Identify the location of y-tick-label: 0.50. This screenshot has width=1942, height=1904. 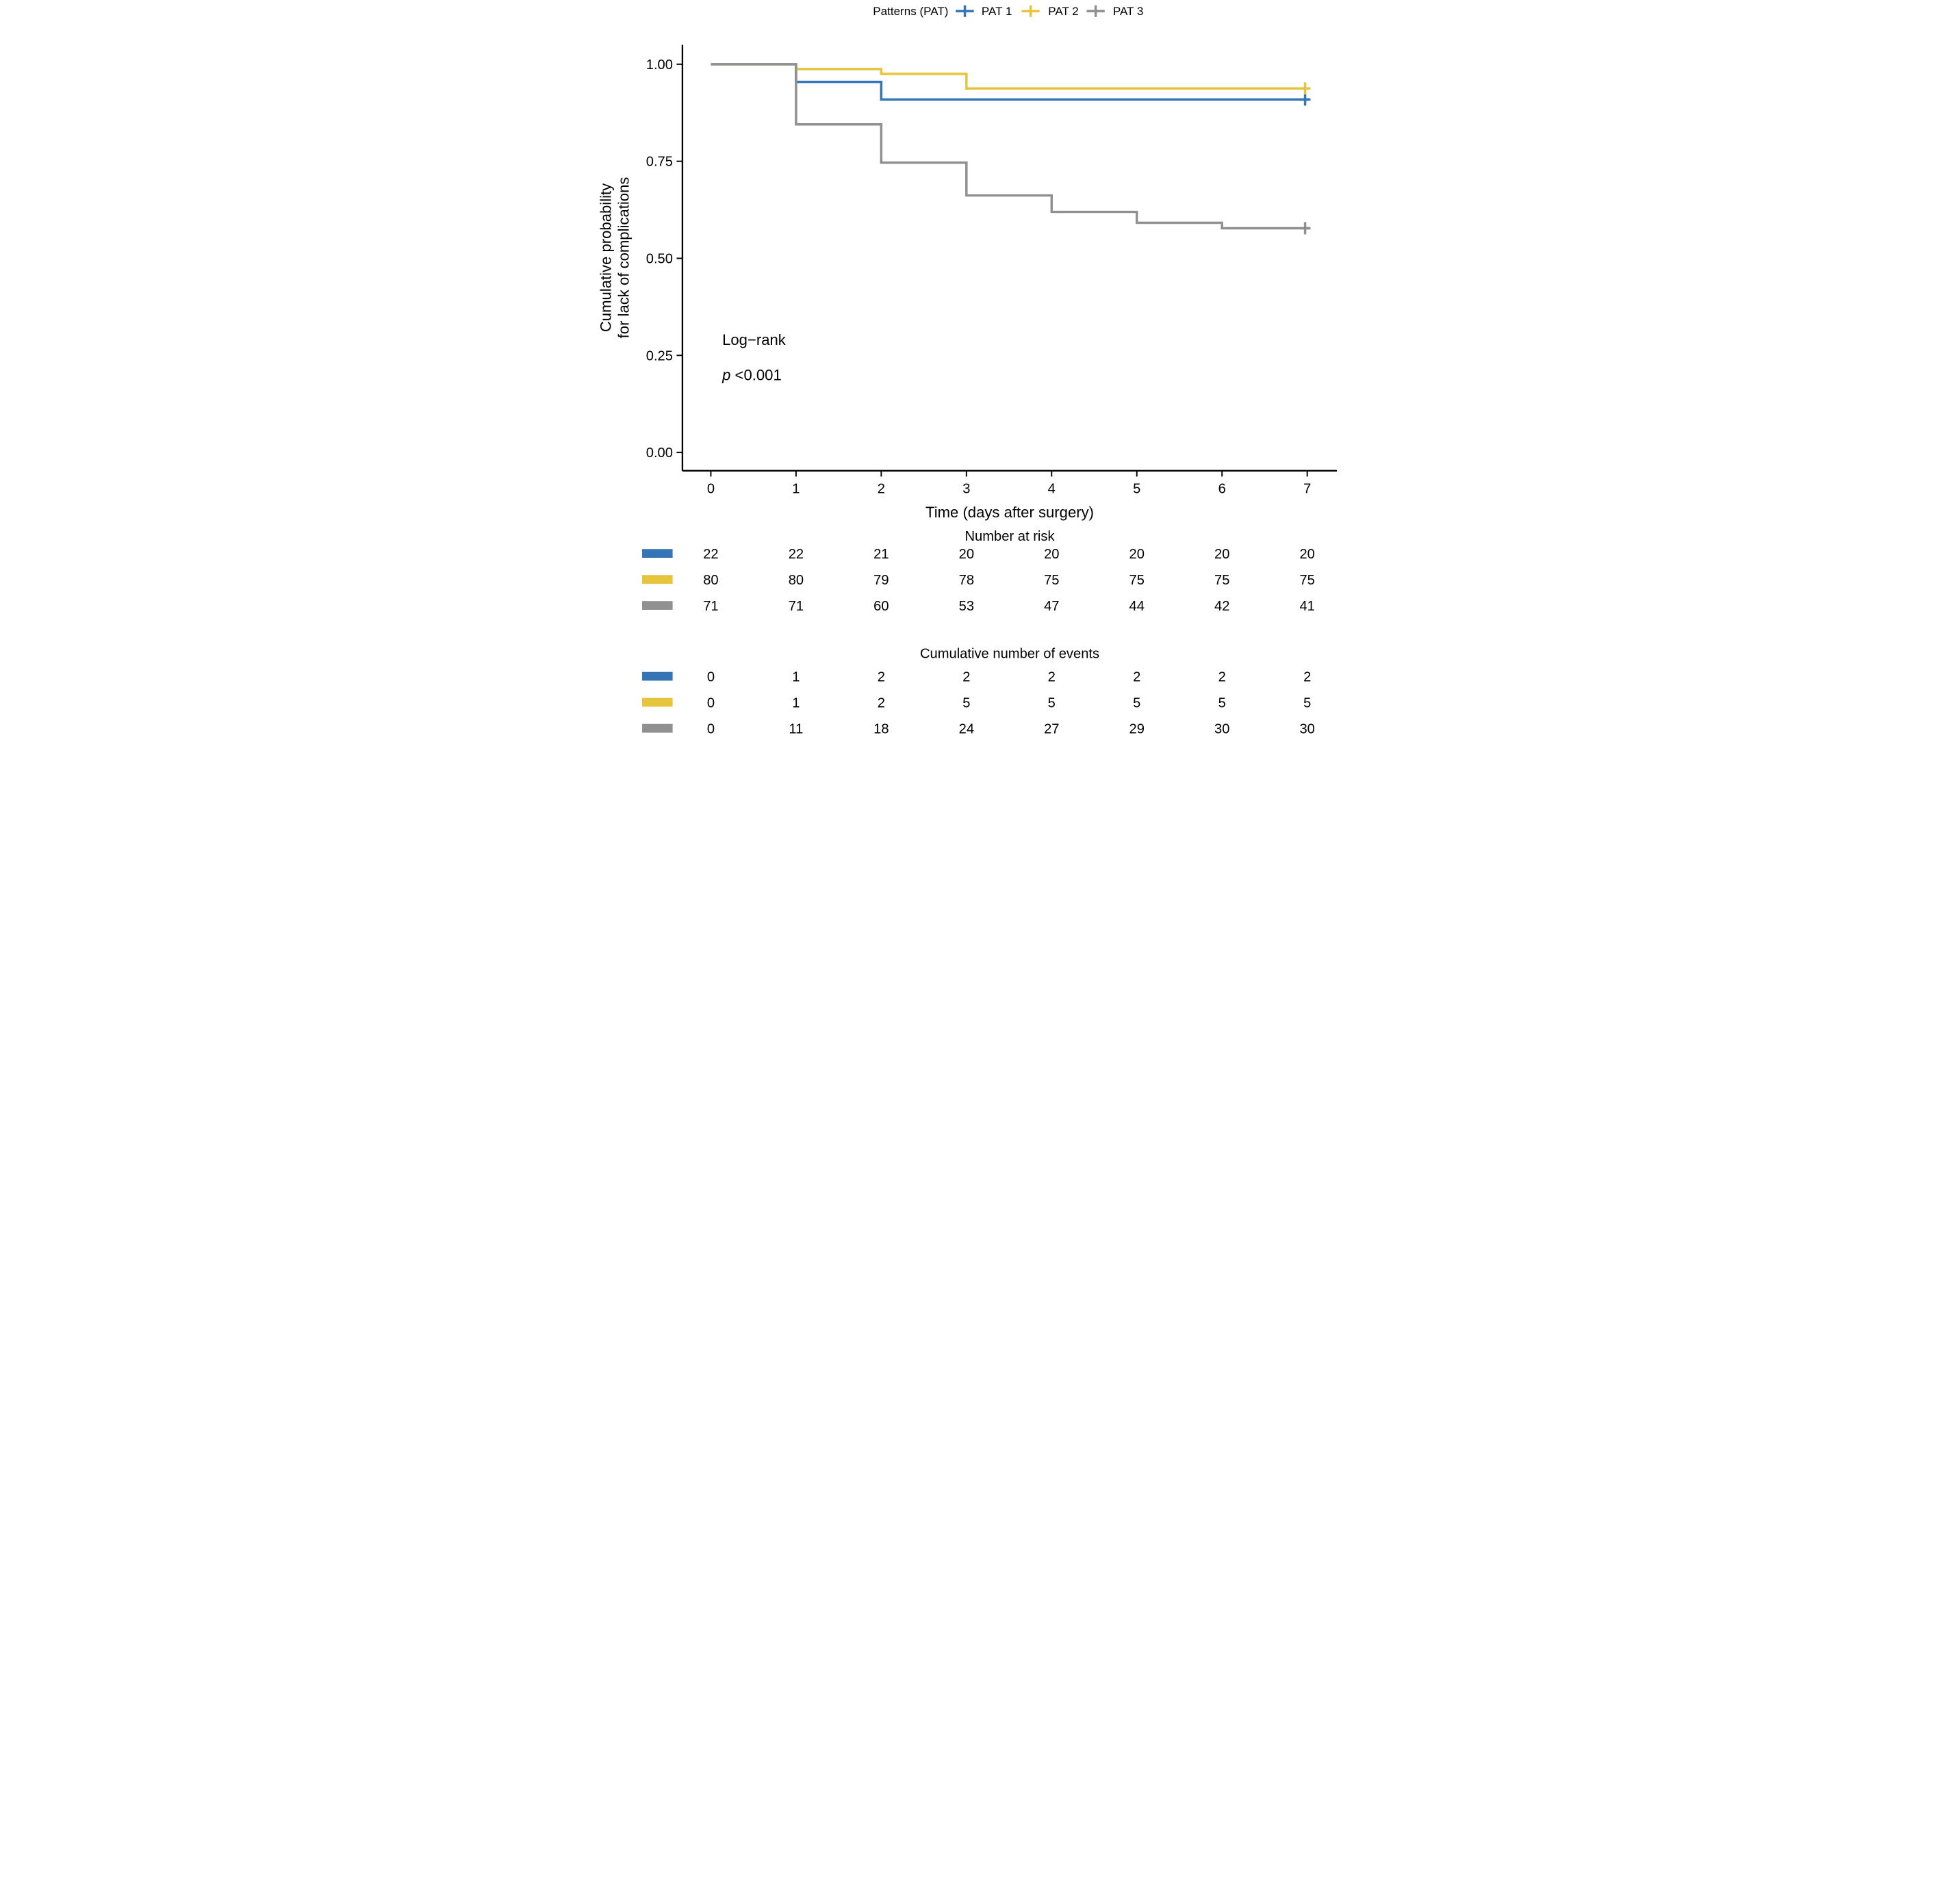
(659, 258).